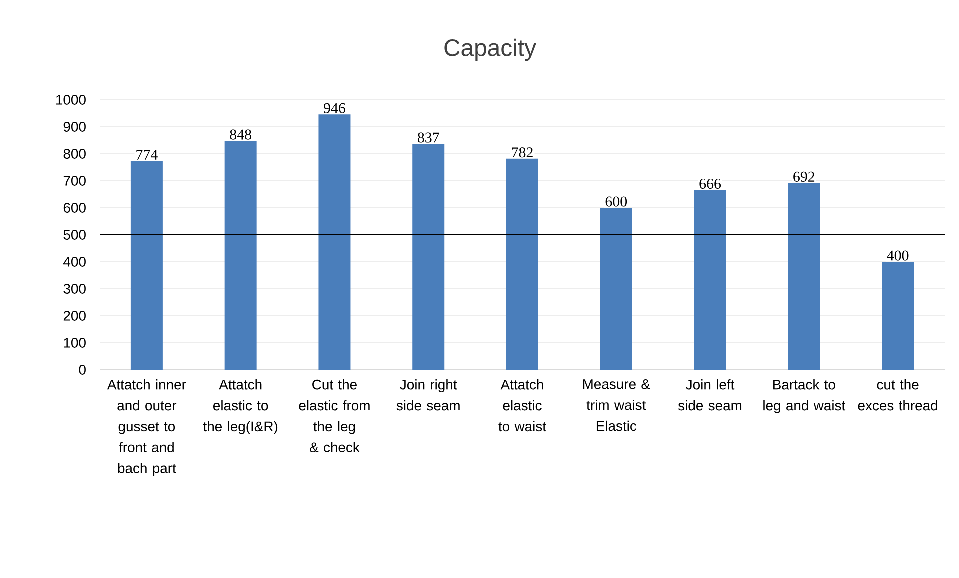 The height and width of the screenshot is (578, 959). I want to click on x-tick-label: Attatch elastic to the leg(I&R), so click(240, 407).